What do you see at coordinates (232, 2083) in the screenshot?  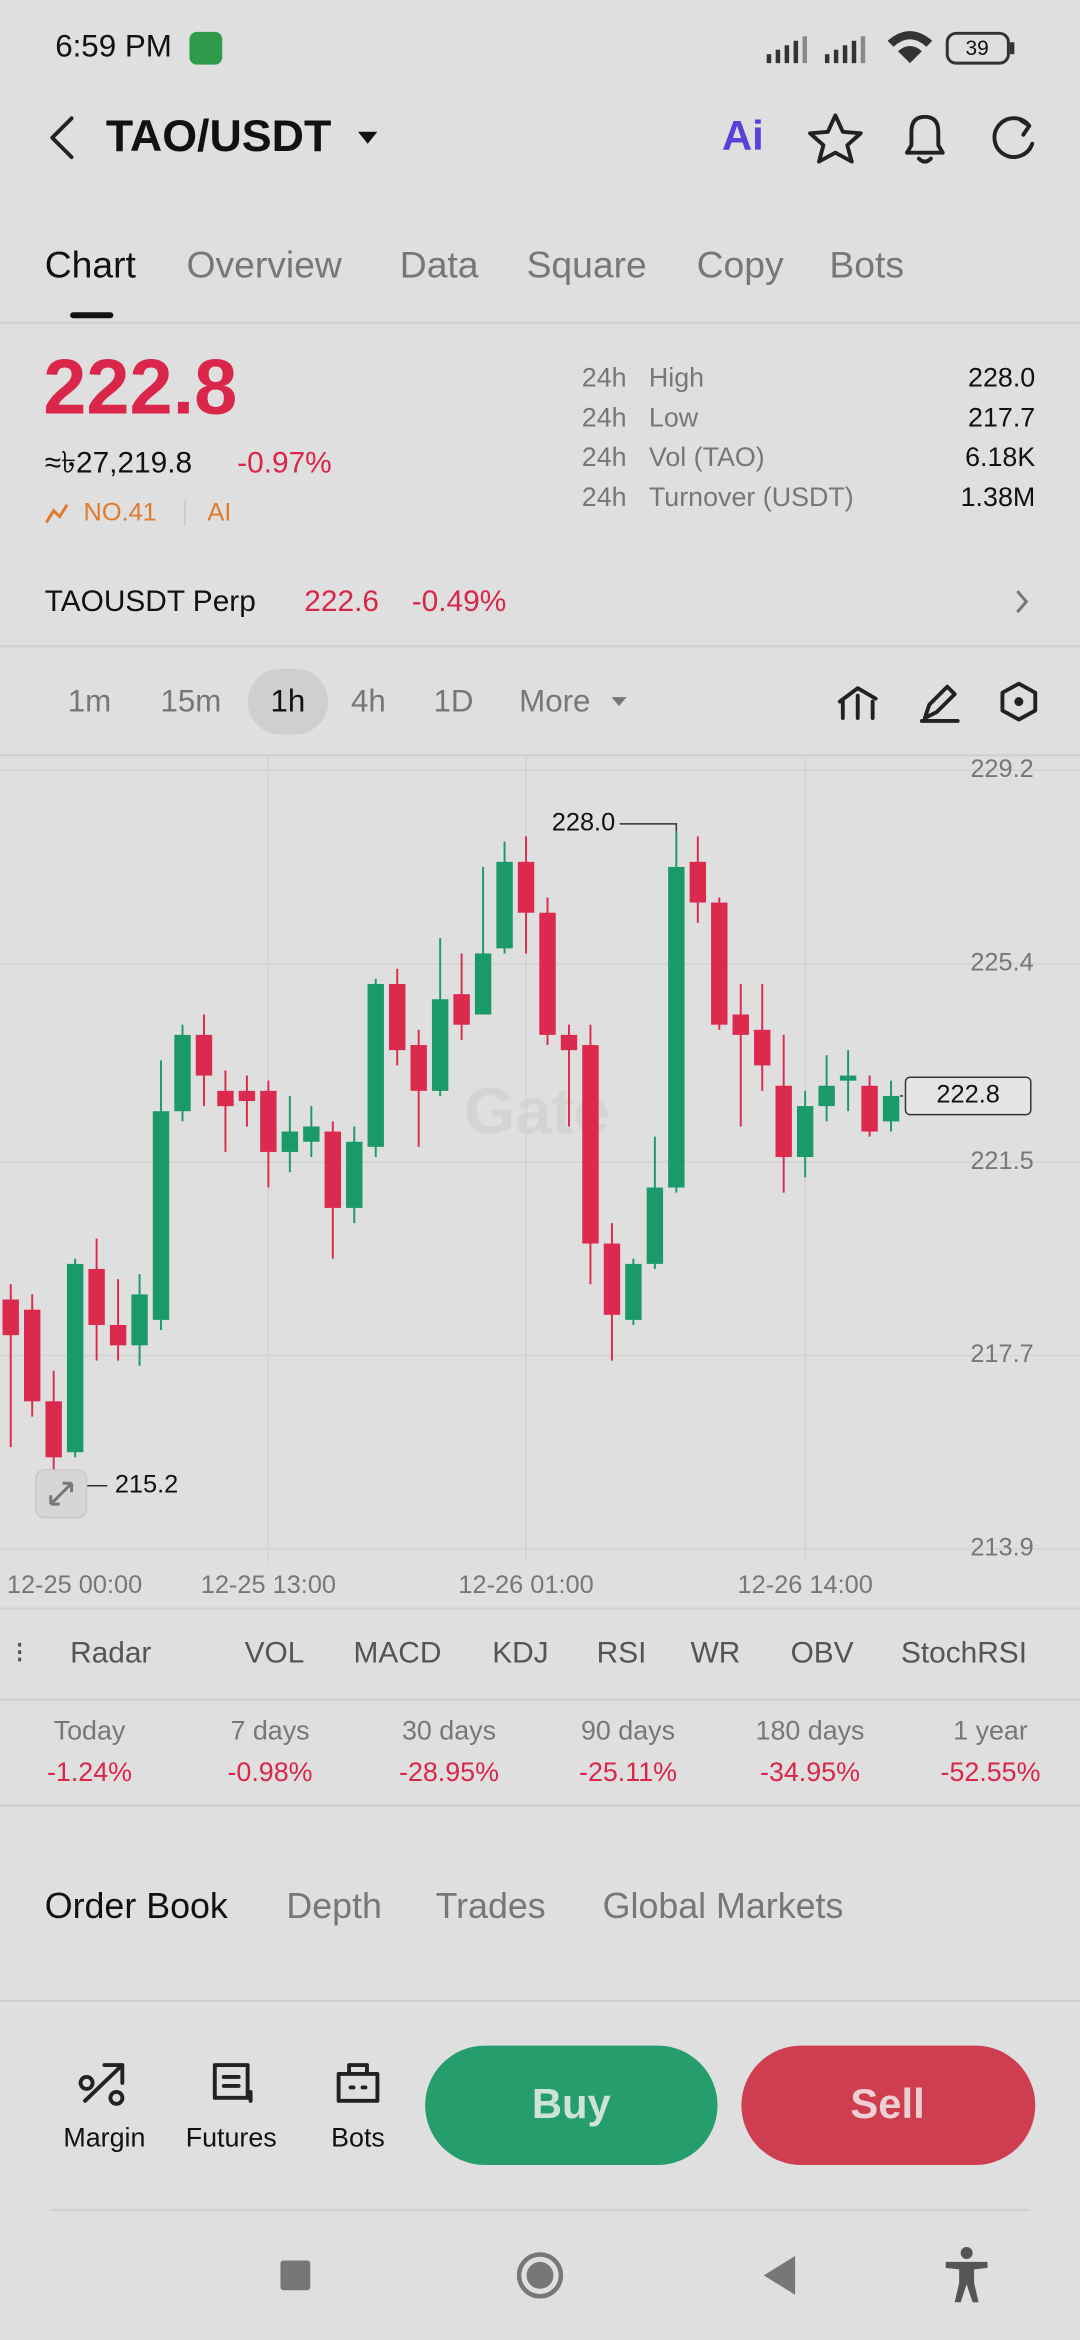 I see `futures-icon` at bounding box center [232, 2083].